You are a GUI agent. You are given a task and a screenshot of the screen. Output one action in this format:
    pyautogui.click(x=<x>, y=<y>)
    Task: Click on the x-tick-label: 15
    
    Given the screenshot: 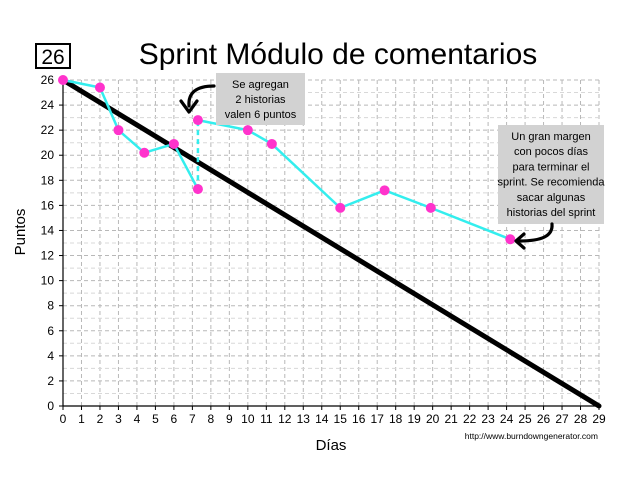 What is the action you would take?
    pyautogui.click(x=341, y=419)
    